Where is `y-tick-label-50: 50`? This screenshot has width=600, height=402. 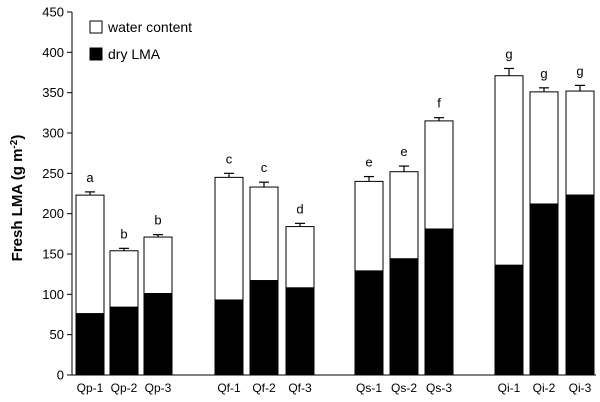
y-tick-label-50: 50 is located at coordinates (57, 334).